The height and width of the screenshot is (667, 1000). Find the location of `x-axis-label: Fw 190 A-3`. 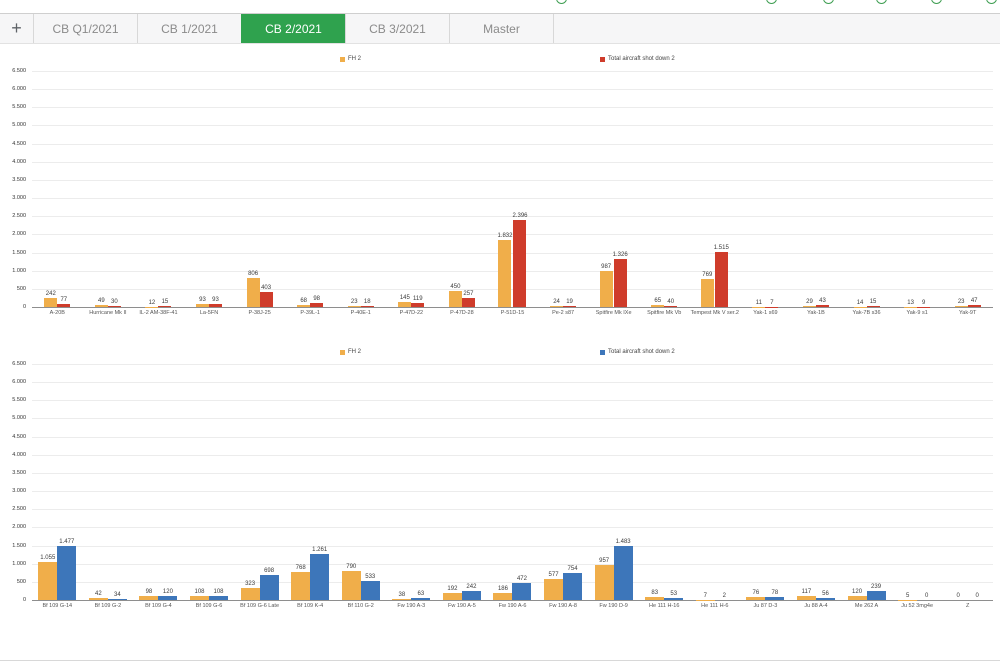

x-axis-label: Fw 190 A-3 is located at coordinates (411, 606).